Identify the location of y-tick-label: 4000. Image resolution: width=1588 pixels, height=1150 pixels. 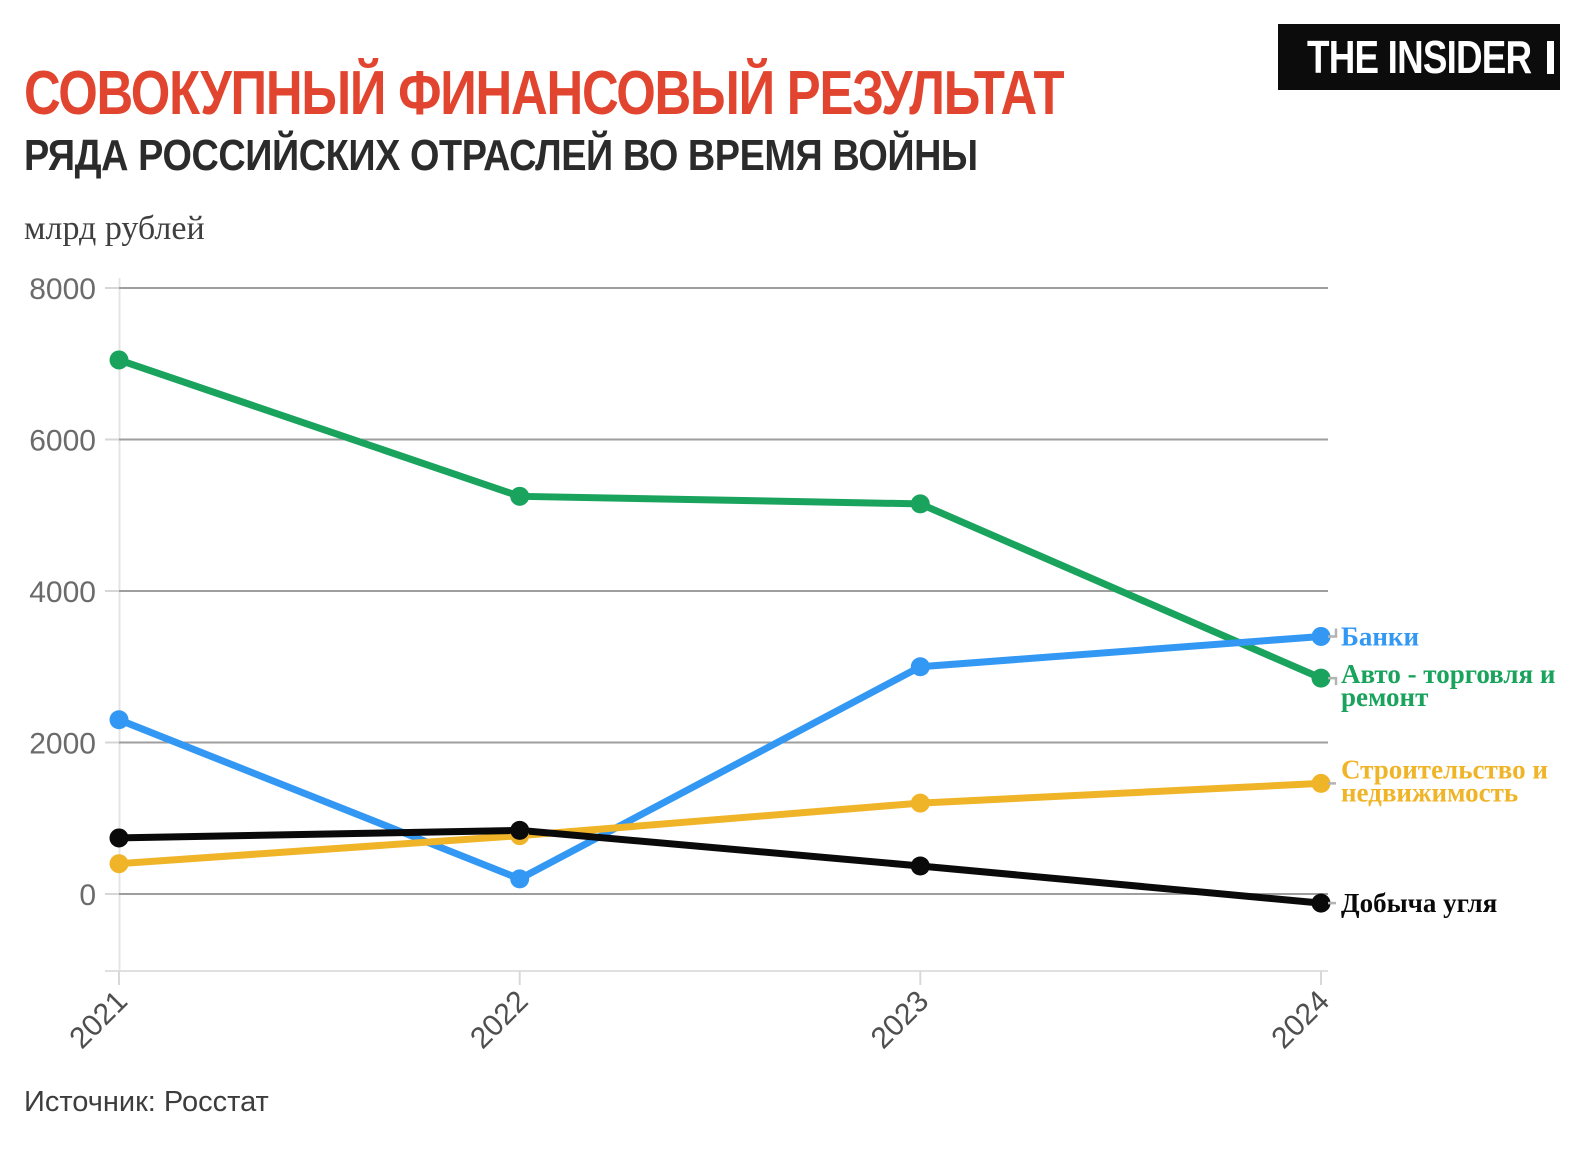
(62, 592).